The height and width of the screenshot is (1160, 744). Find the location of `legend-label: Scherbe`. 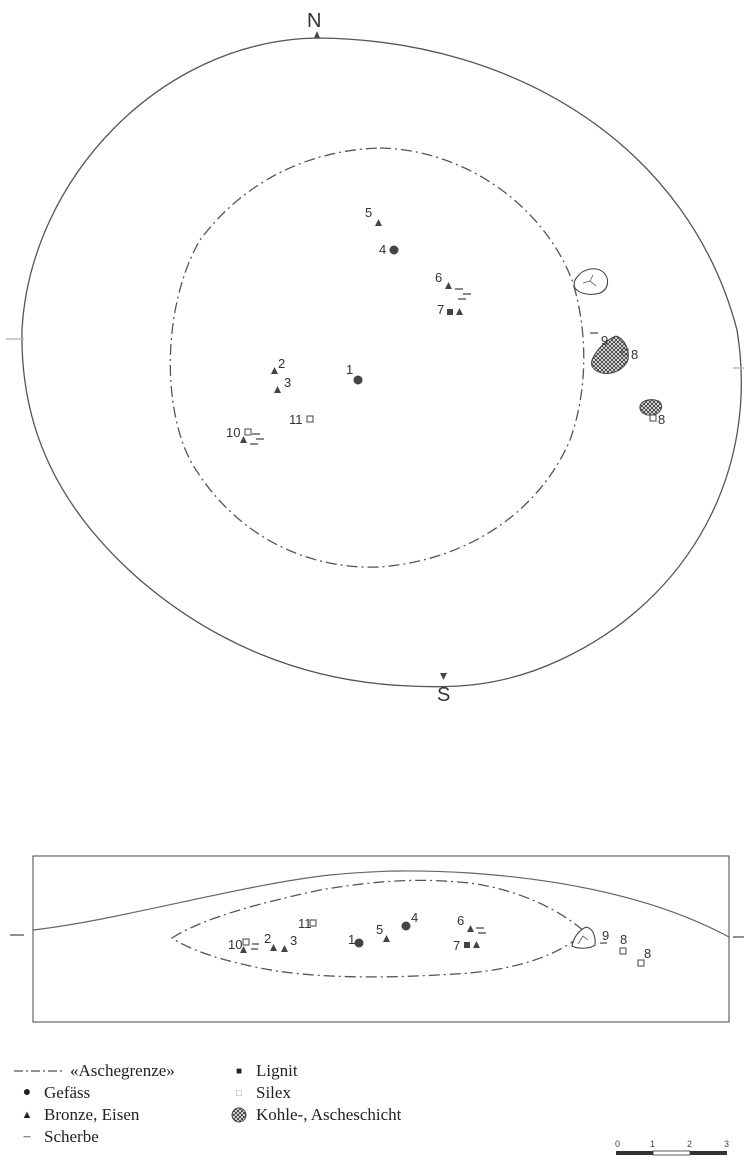

legend-label: Scherbe is located at coordinates (71, 1136).